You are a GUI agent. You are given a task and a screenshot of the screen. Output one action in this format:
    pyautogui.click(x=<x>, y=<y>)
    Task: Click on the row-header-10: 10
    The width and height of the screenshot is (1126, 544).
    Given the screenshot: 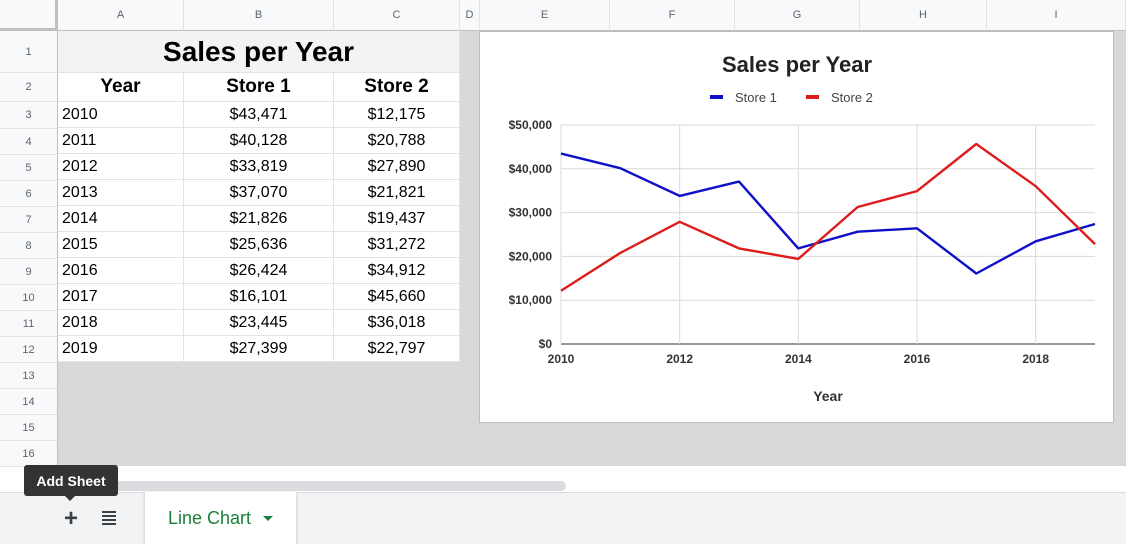 What is the action you would take?
    pyautogui.click(x=29, y=298)
    